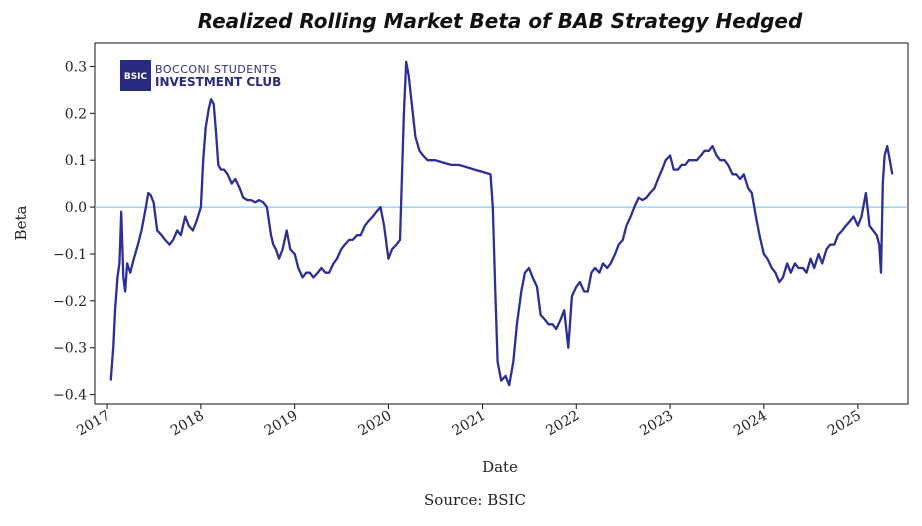  What do you see at coordinates (70, 349) in the screenshot?
I see `y-tick-label: −0.3` at bounding box center [70, 349].